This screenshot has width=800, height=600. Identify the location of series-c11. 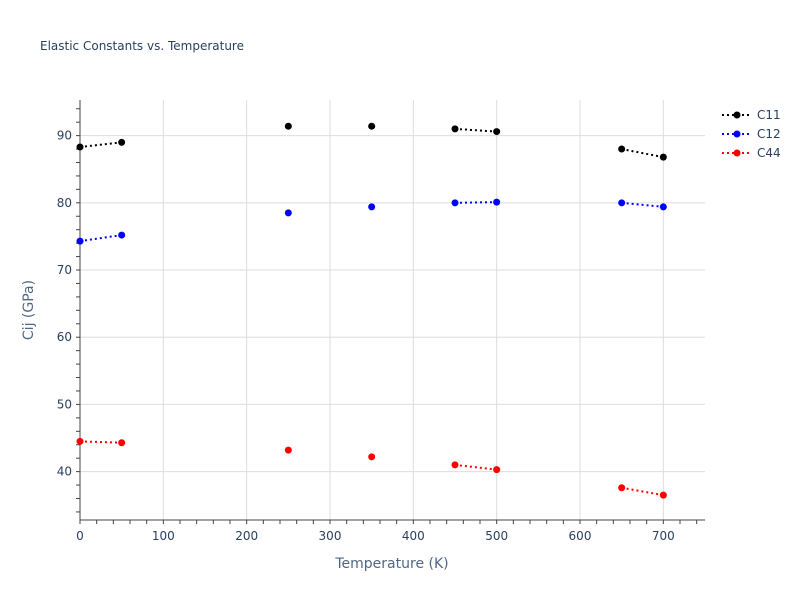
(371, 141).